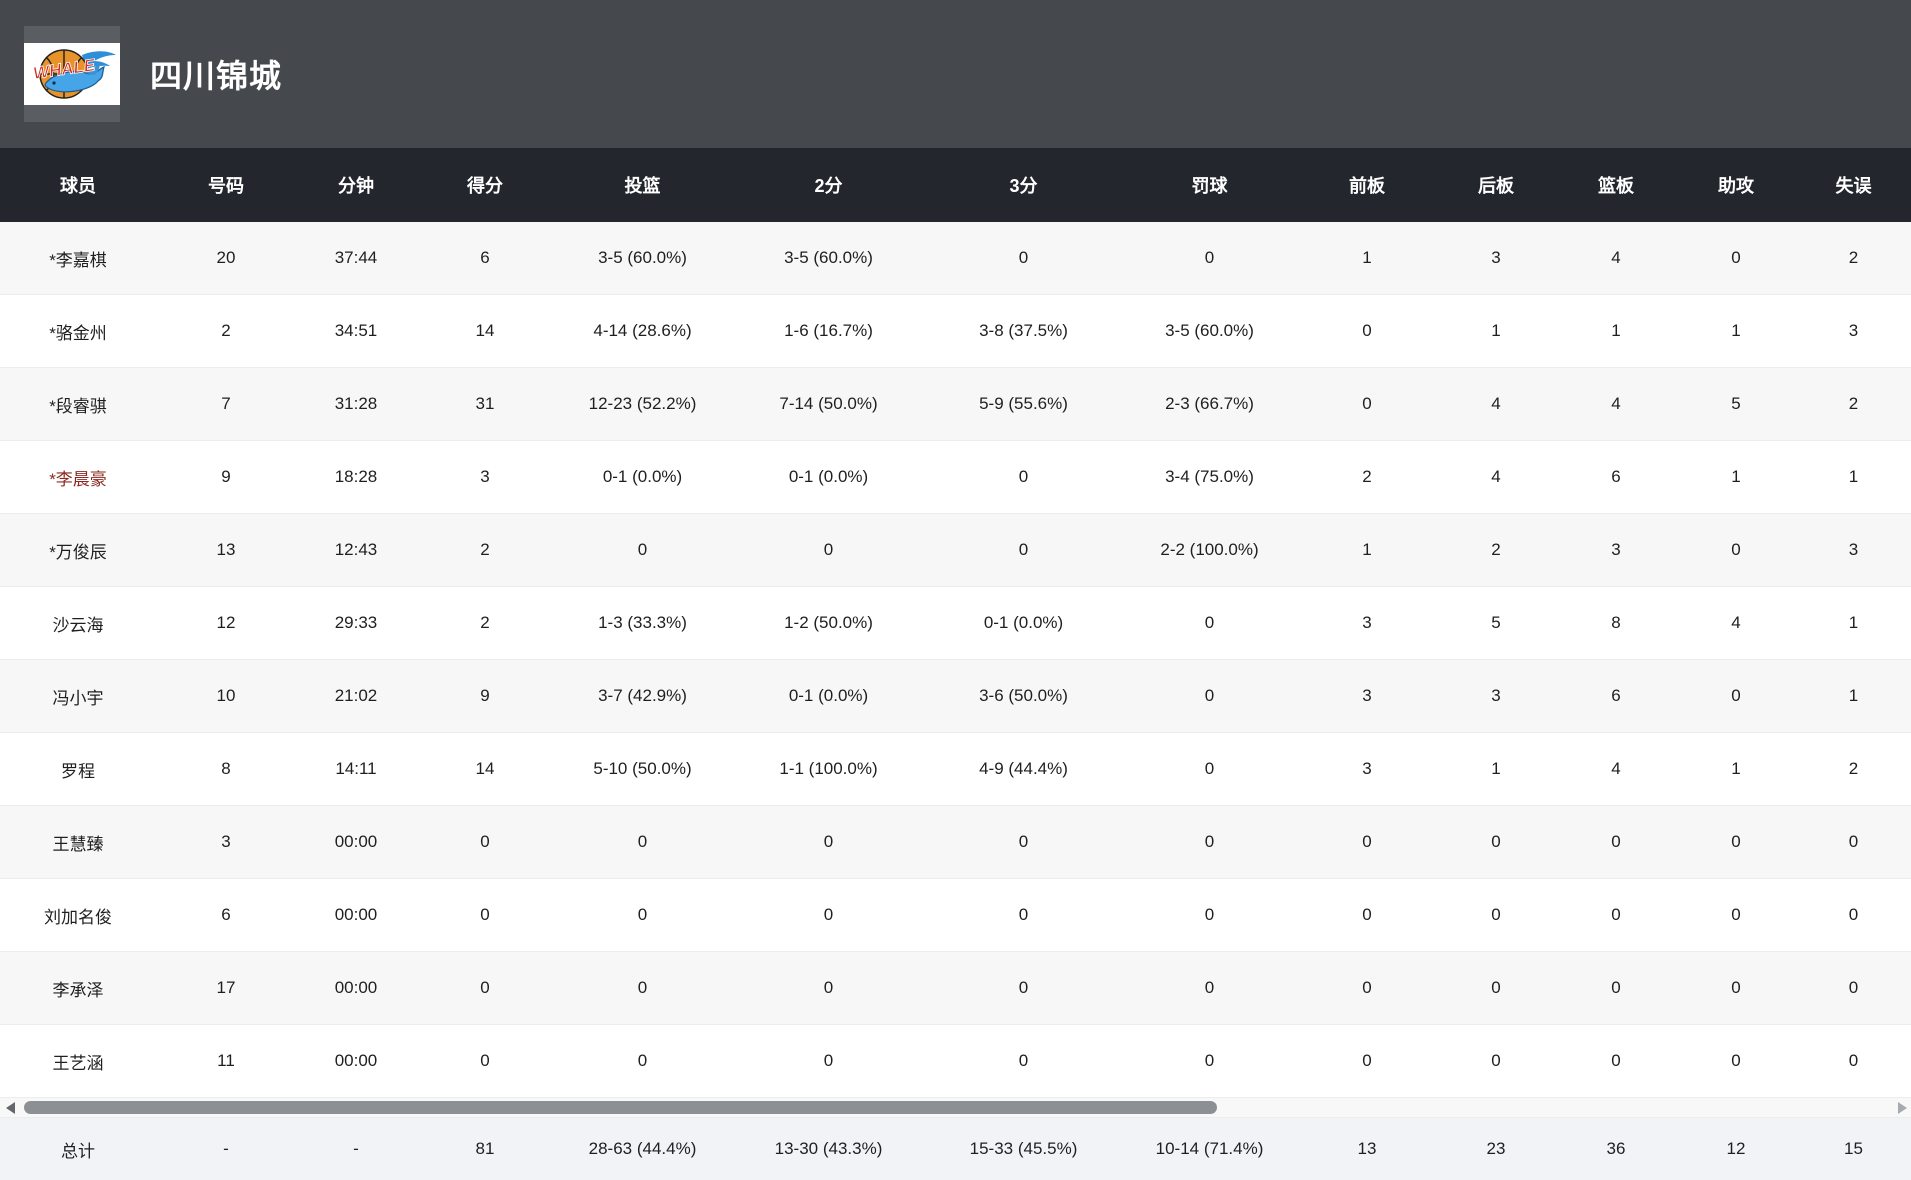 The image size is (1911, 1180). I want to click on team-logo-image: WHALE, so click(72, 74).